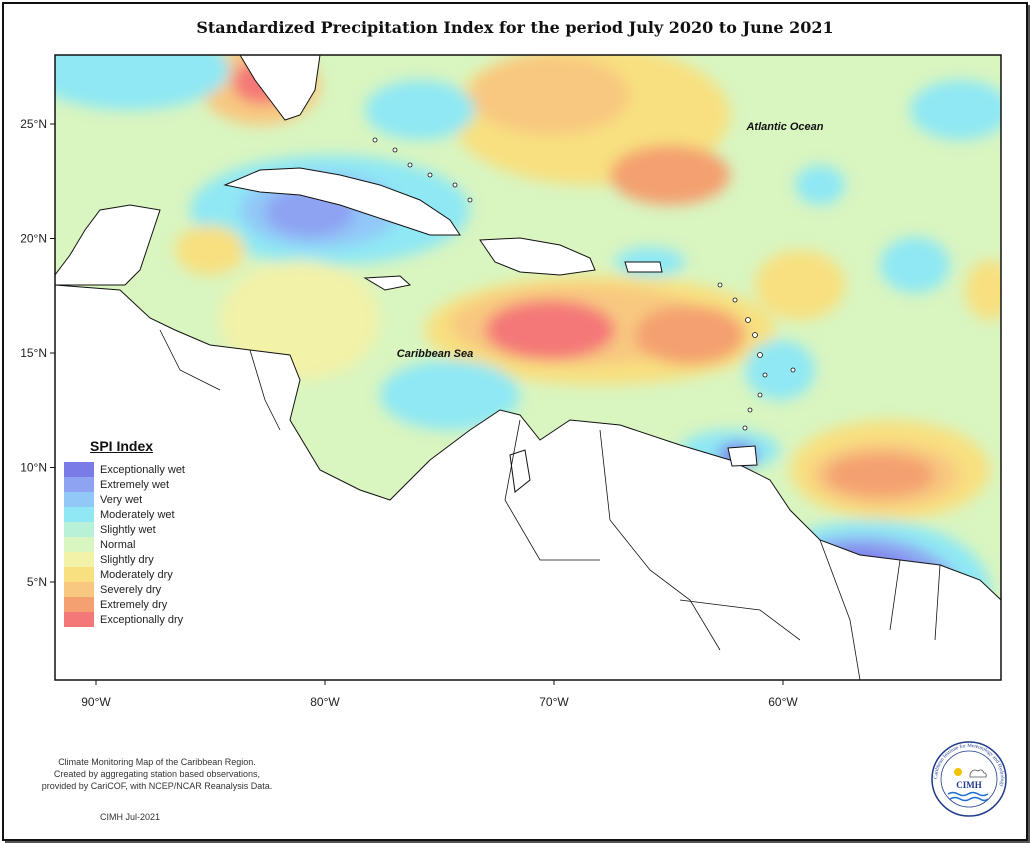 This screenshot has width=1030, height=843. I want to click on lesser-antilles, so click(584, 284).